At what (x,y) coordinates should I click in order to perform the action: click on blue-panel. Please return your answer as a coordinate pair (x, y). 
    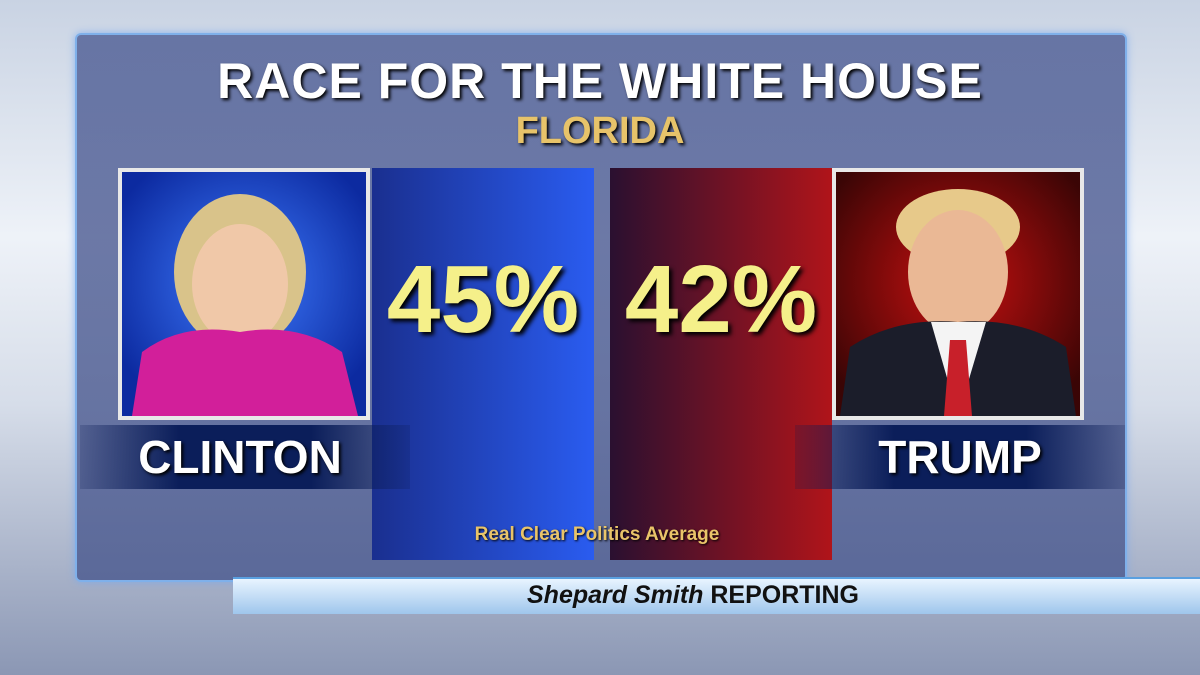
    Looking at the image, I should click on (483, 364).